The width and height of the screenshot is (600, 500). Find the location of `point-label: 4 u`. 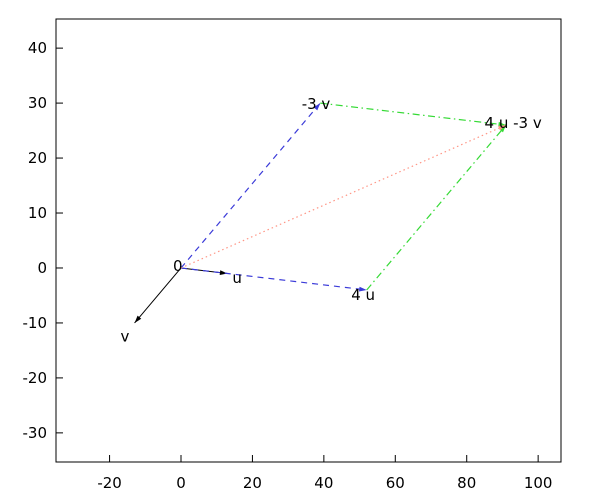

point-label: 4 u is located at coordinates (363, 295).